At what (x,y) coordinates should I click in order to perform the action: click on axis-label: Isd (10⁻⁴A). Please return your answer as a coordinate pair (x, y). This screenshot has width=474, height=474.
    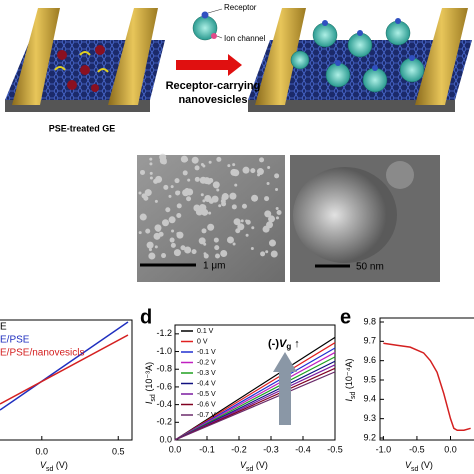
    Looking at the image, I should click on (350, 379).